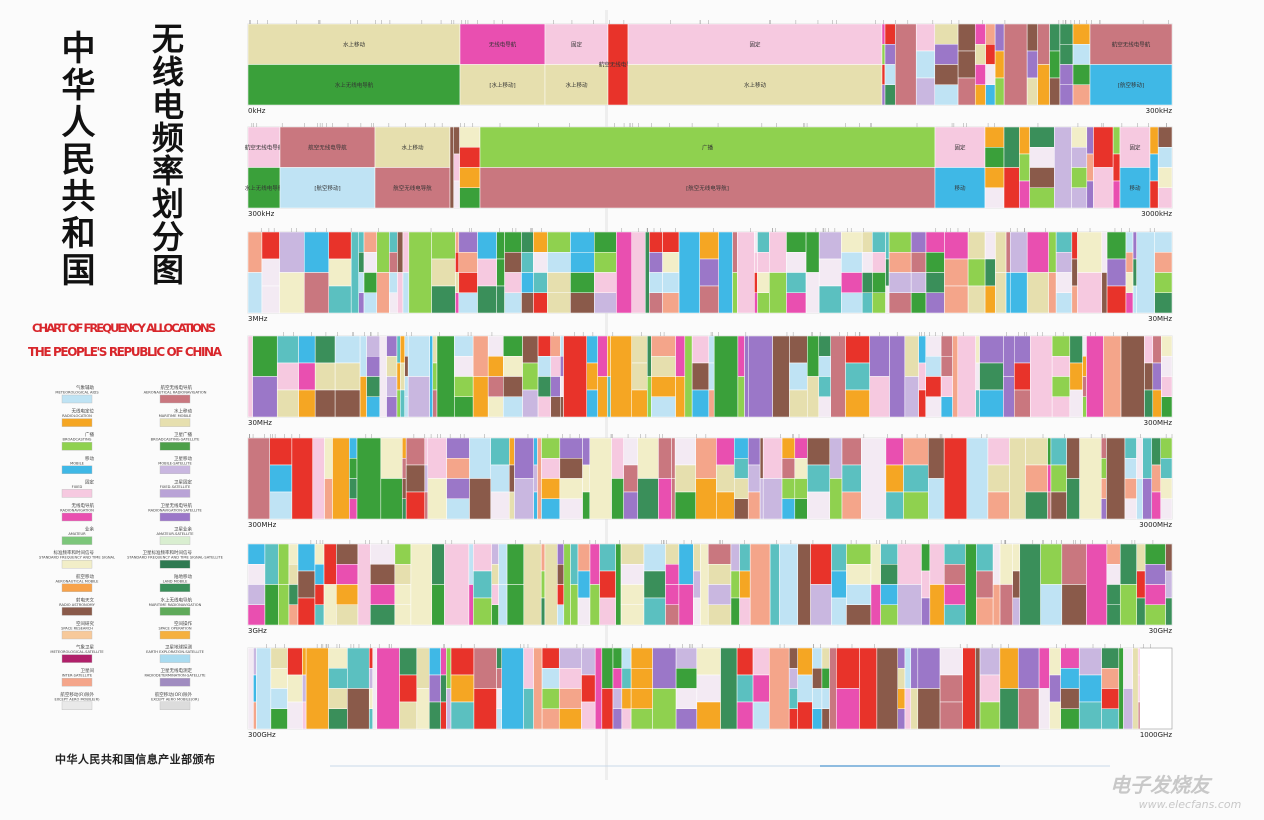 The image size is (1264, 820). What do you see at coordinates (125, 352) in the screenshot?
I see `title-en-2: THE PEOPLE'S REPUBLIC OF CHINA` at bounding box center [125, 352].